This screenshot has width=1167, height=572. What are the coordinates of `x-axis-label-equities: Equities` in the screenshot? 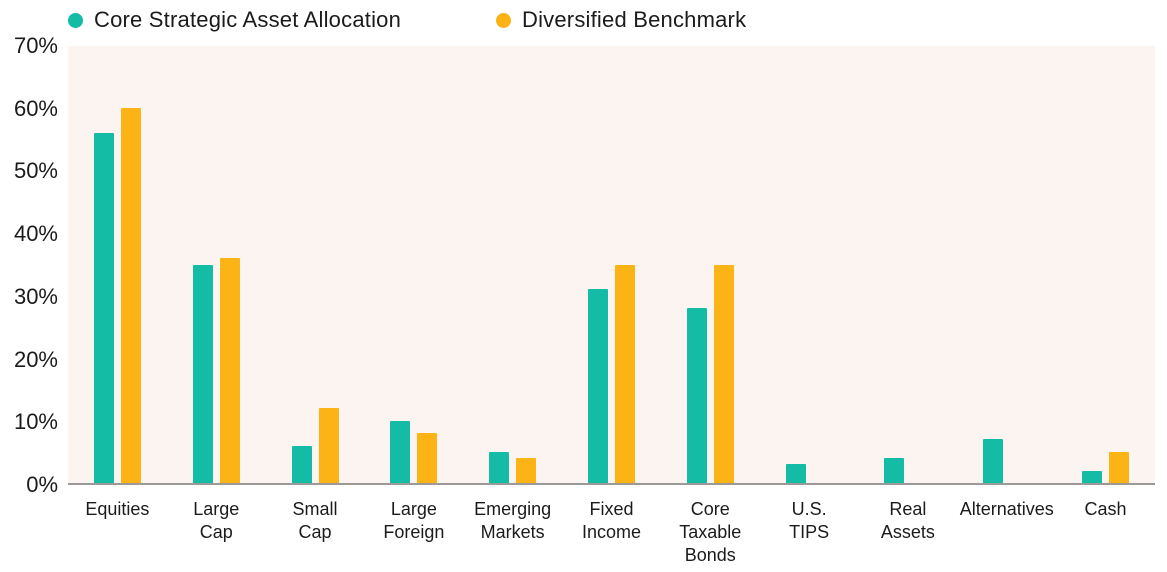 It's located at (117, 509).